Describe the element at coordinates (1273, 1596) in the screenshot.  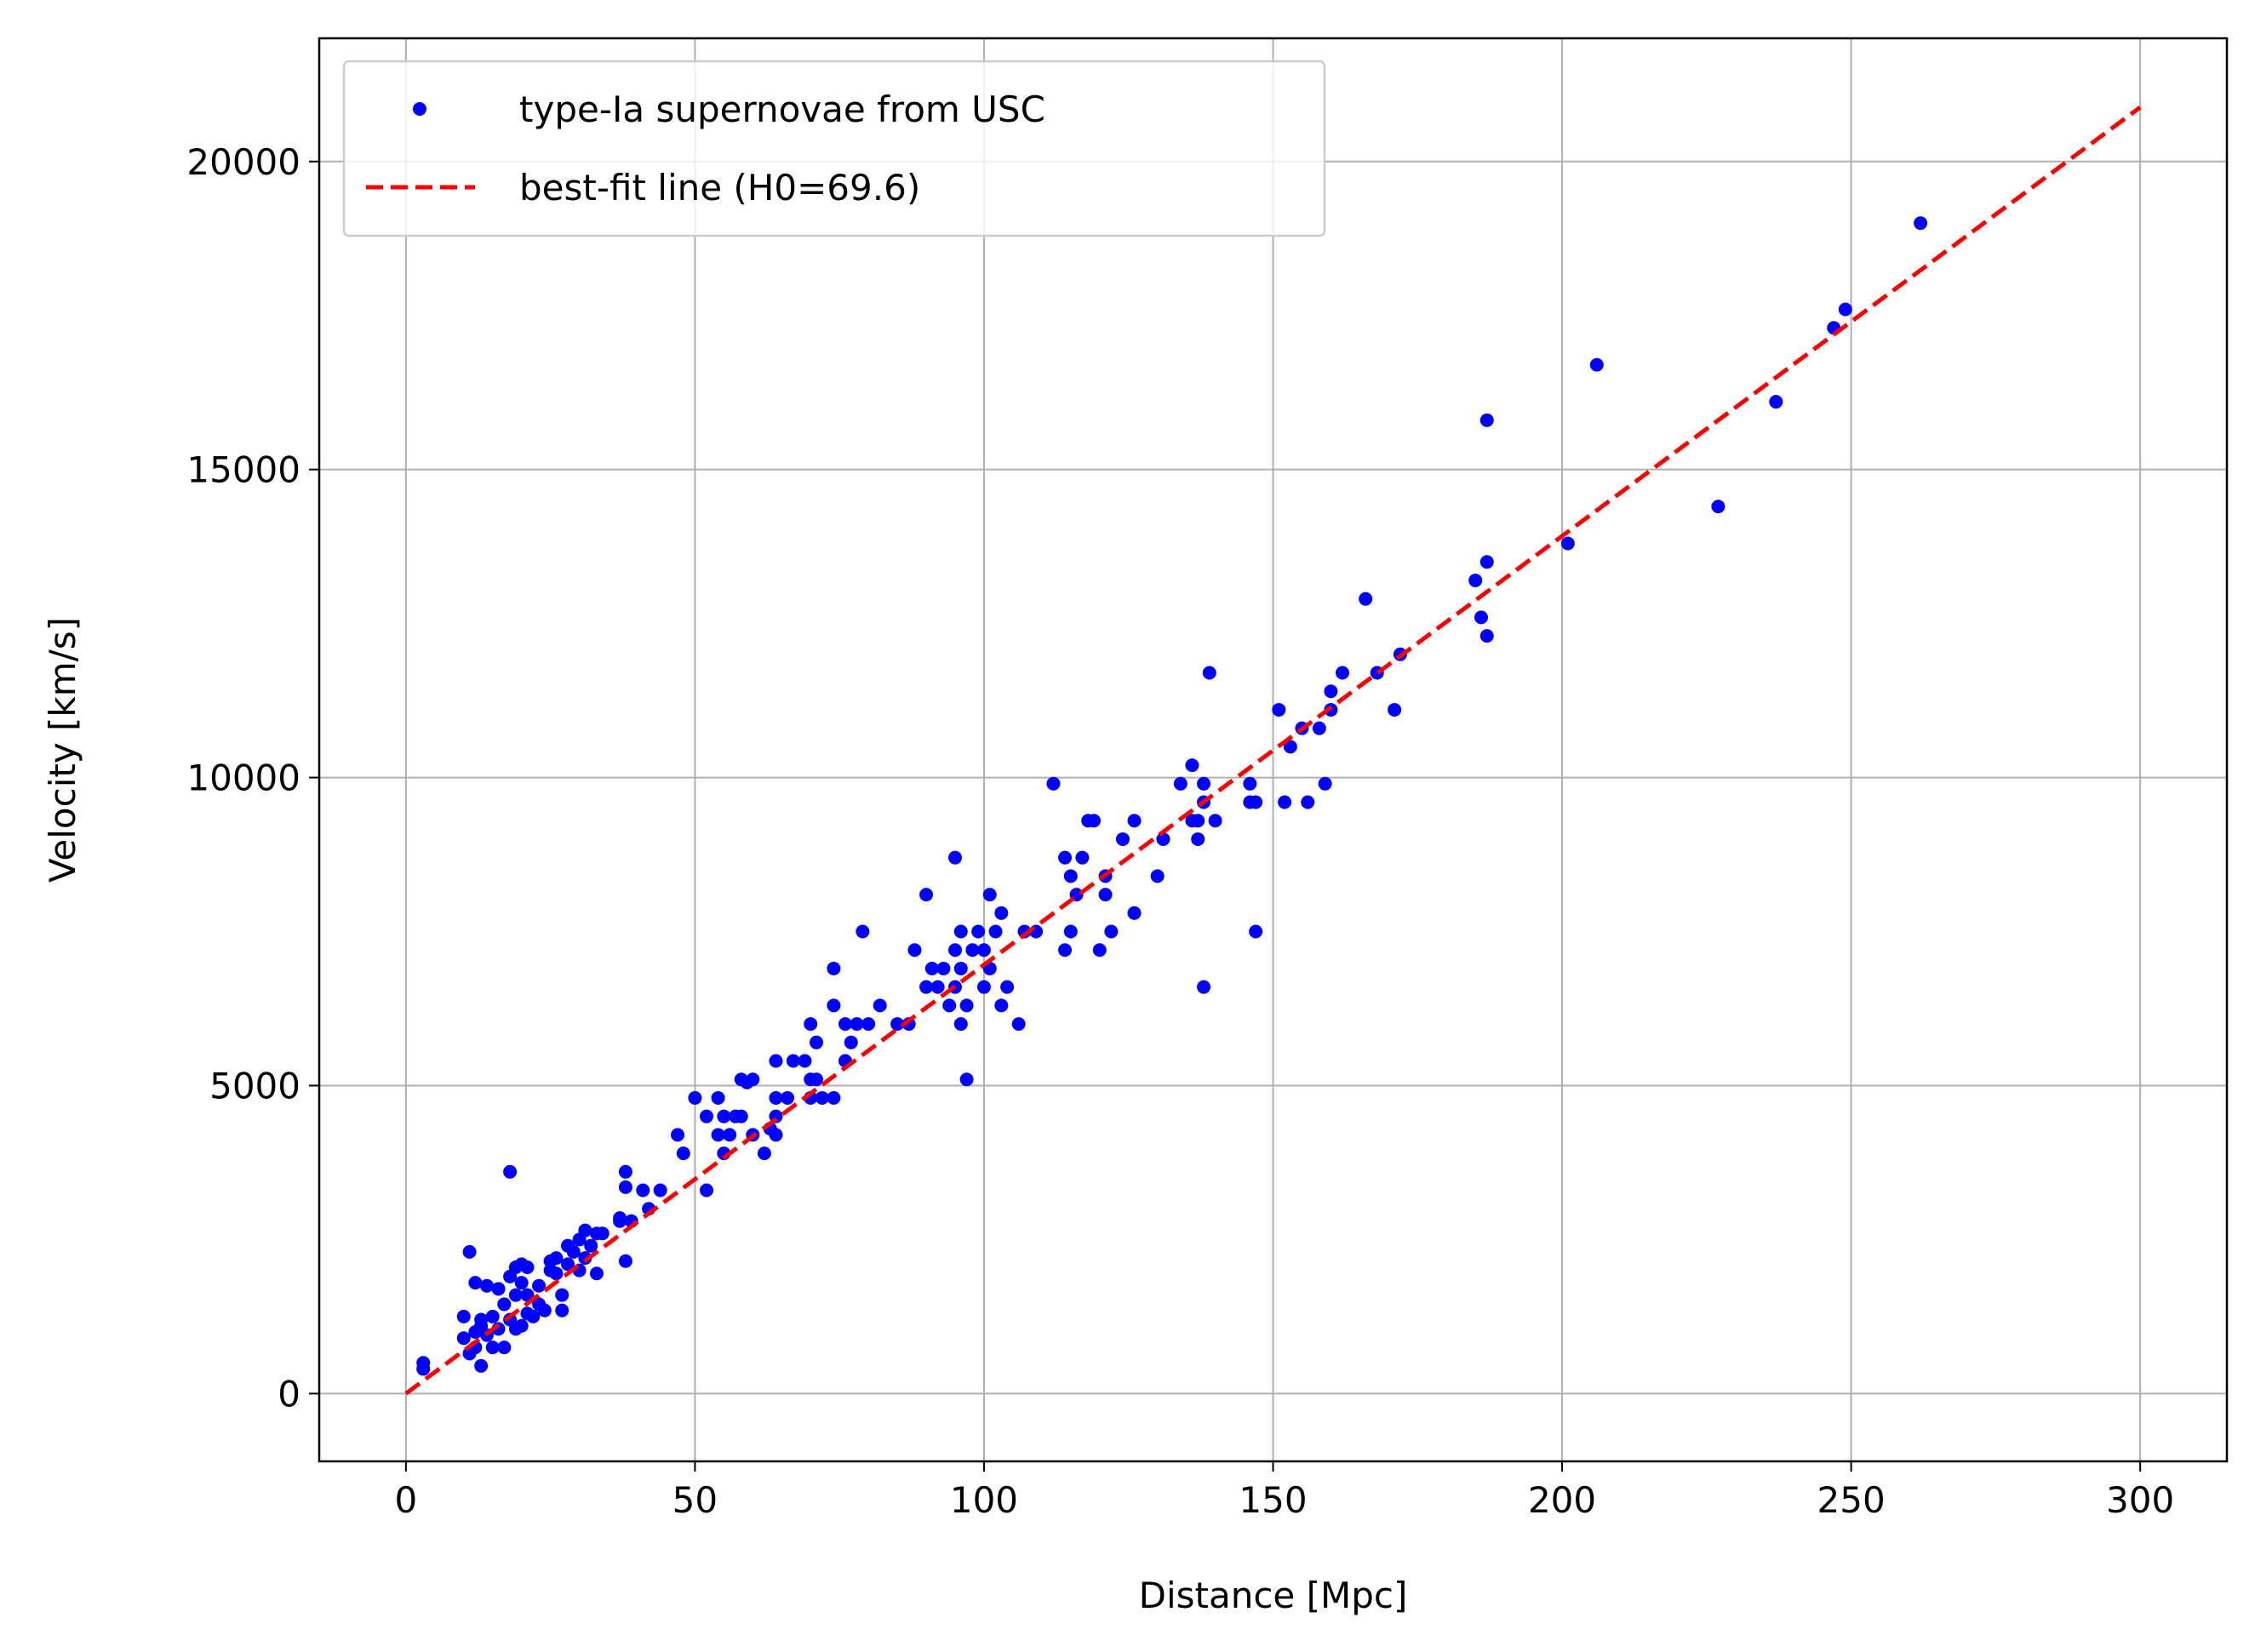
I see `x-axis-label: Distance [Mpc]` at that location.